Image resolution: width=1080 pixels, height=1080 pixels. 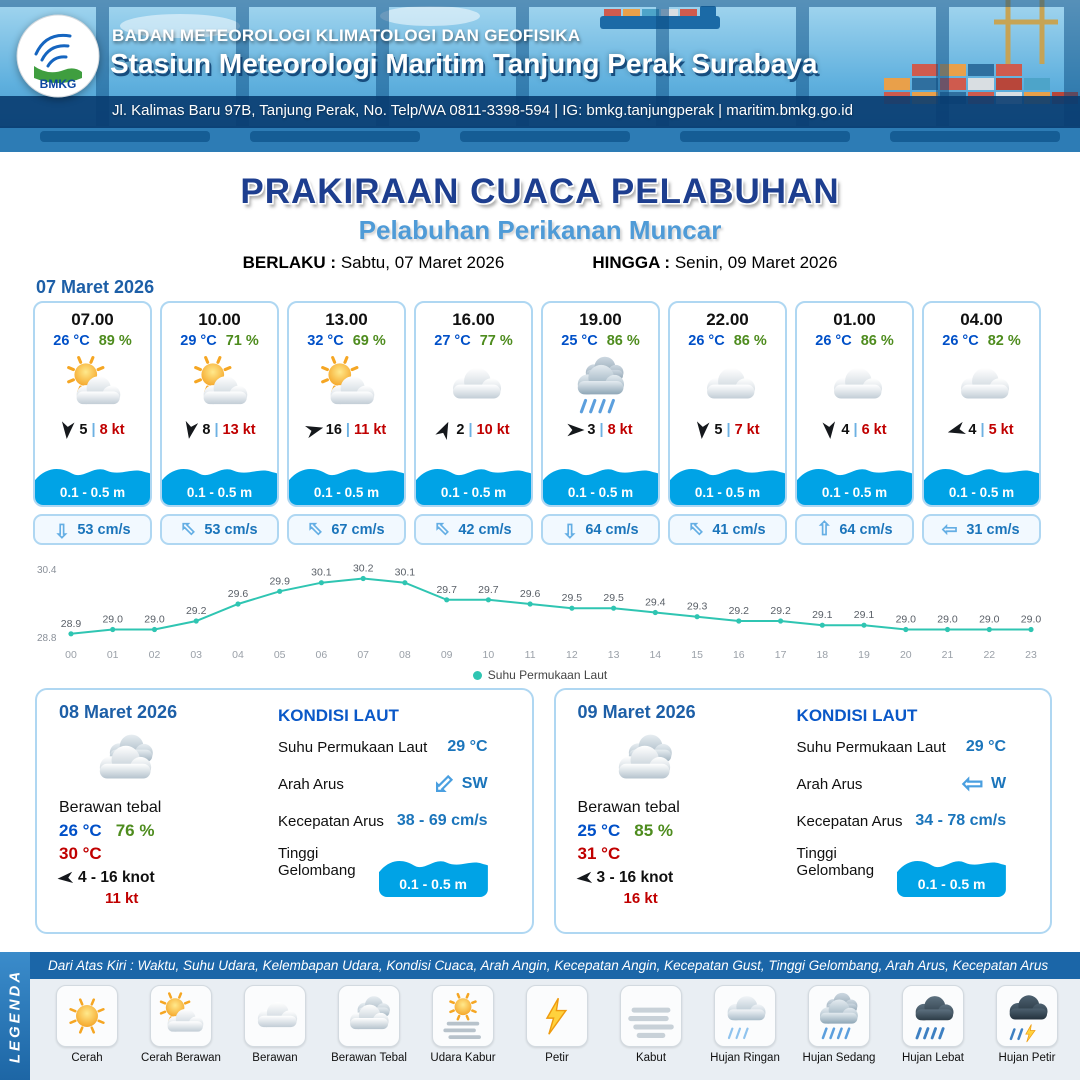 What do you see at coordinates (849, 821) in the screenshot?
I see `current-speed-label: Kecepatan Arus` at bounding box center [849, 821].